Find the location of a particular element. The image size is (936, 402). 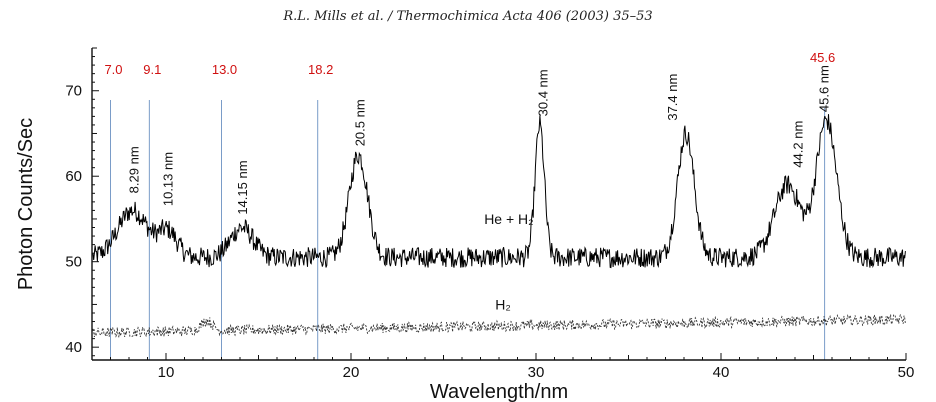

y-tick-label: 70 is located at coordinates (73, 91).